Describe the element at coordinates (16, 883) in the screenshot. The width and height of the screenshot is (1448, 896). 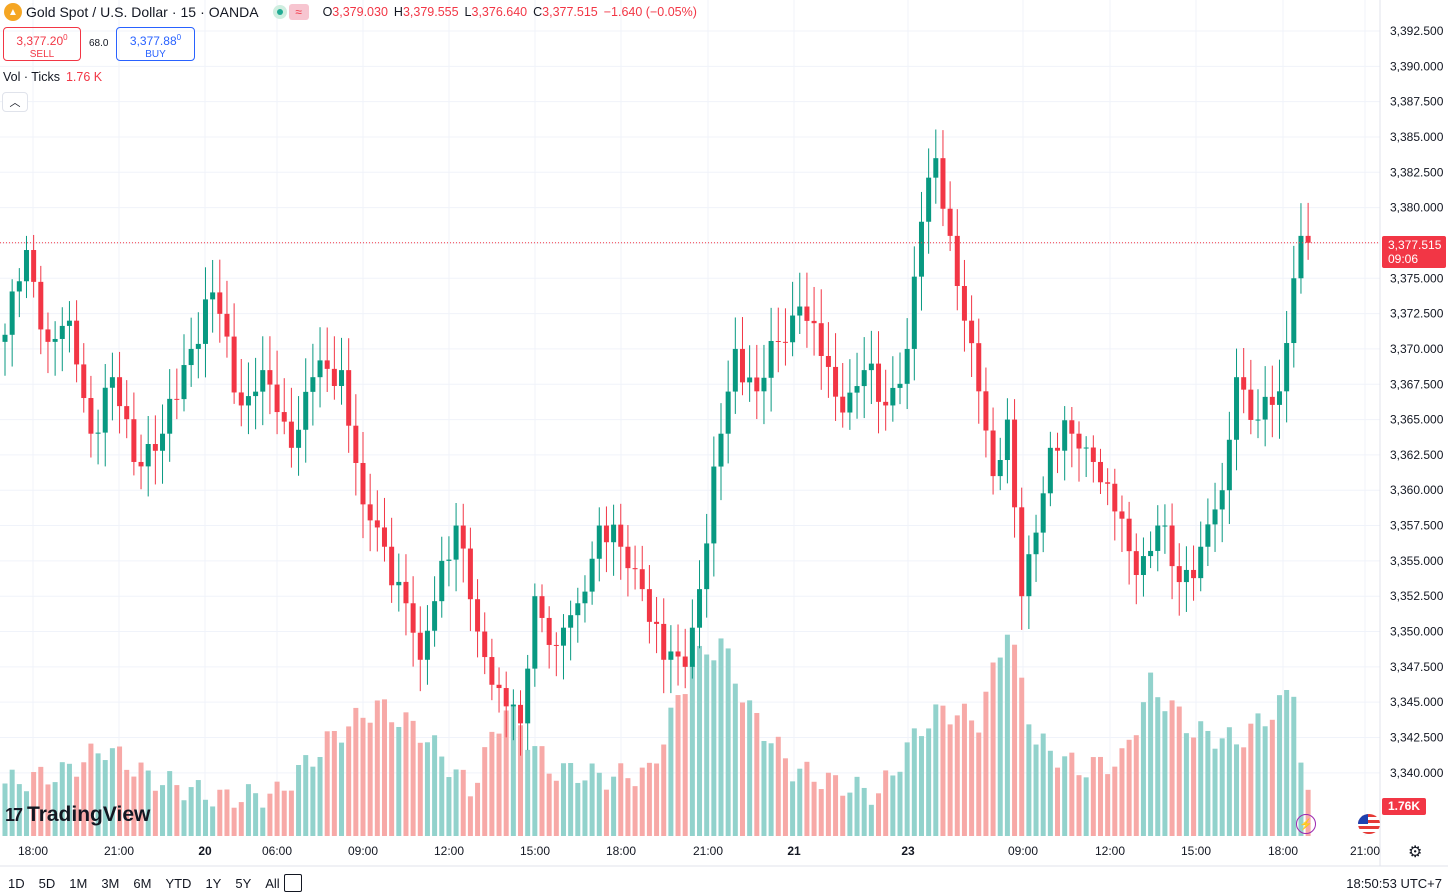
I see `range-1d: 1D` at that location.